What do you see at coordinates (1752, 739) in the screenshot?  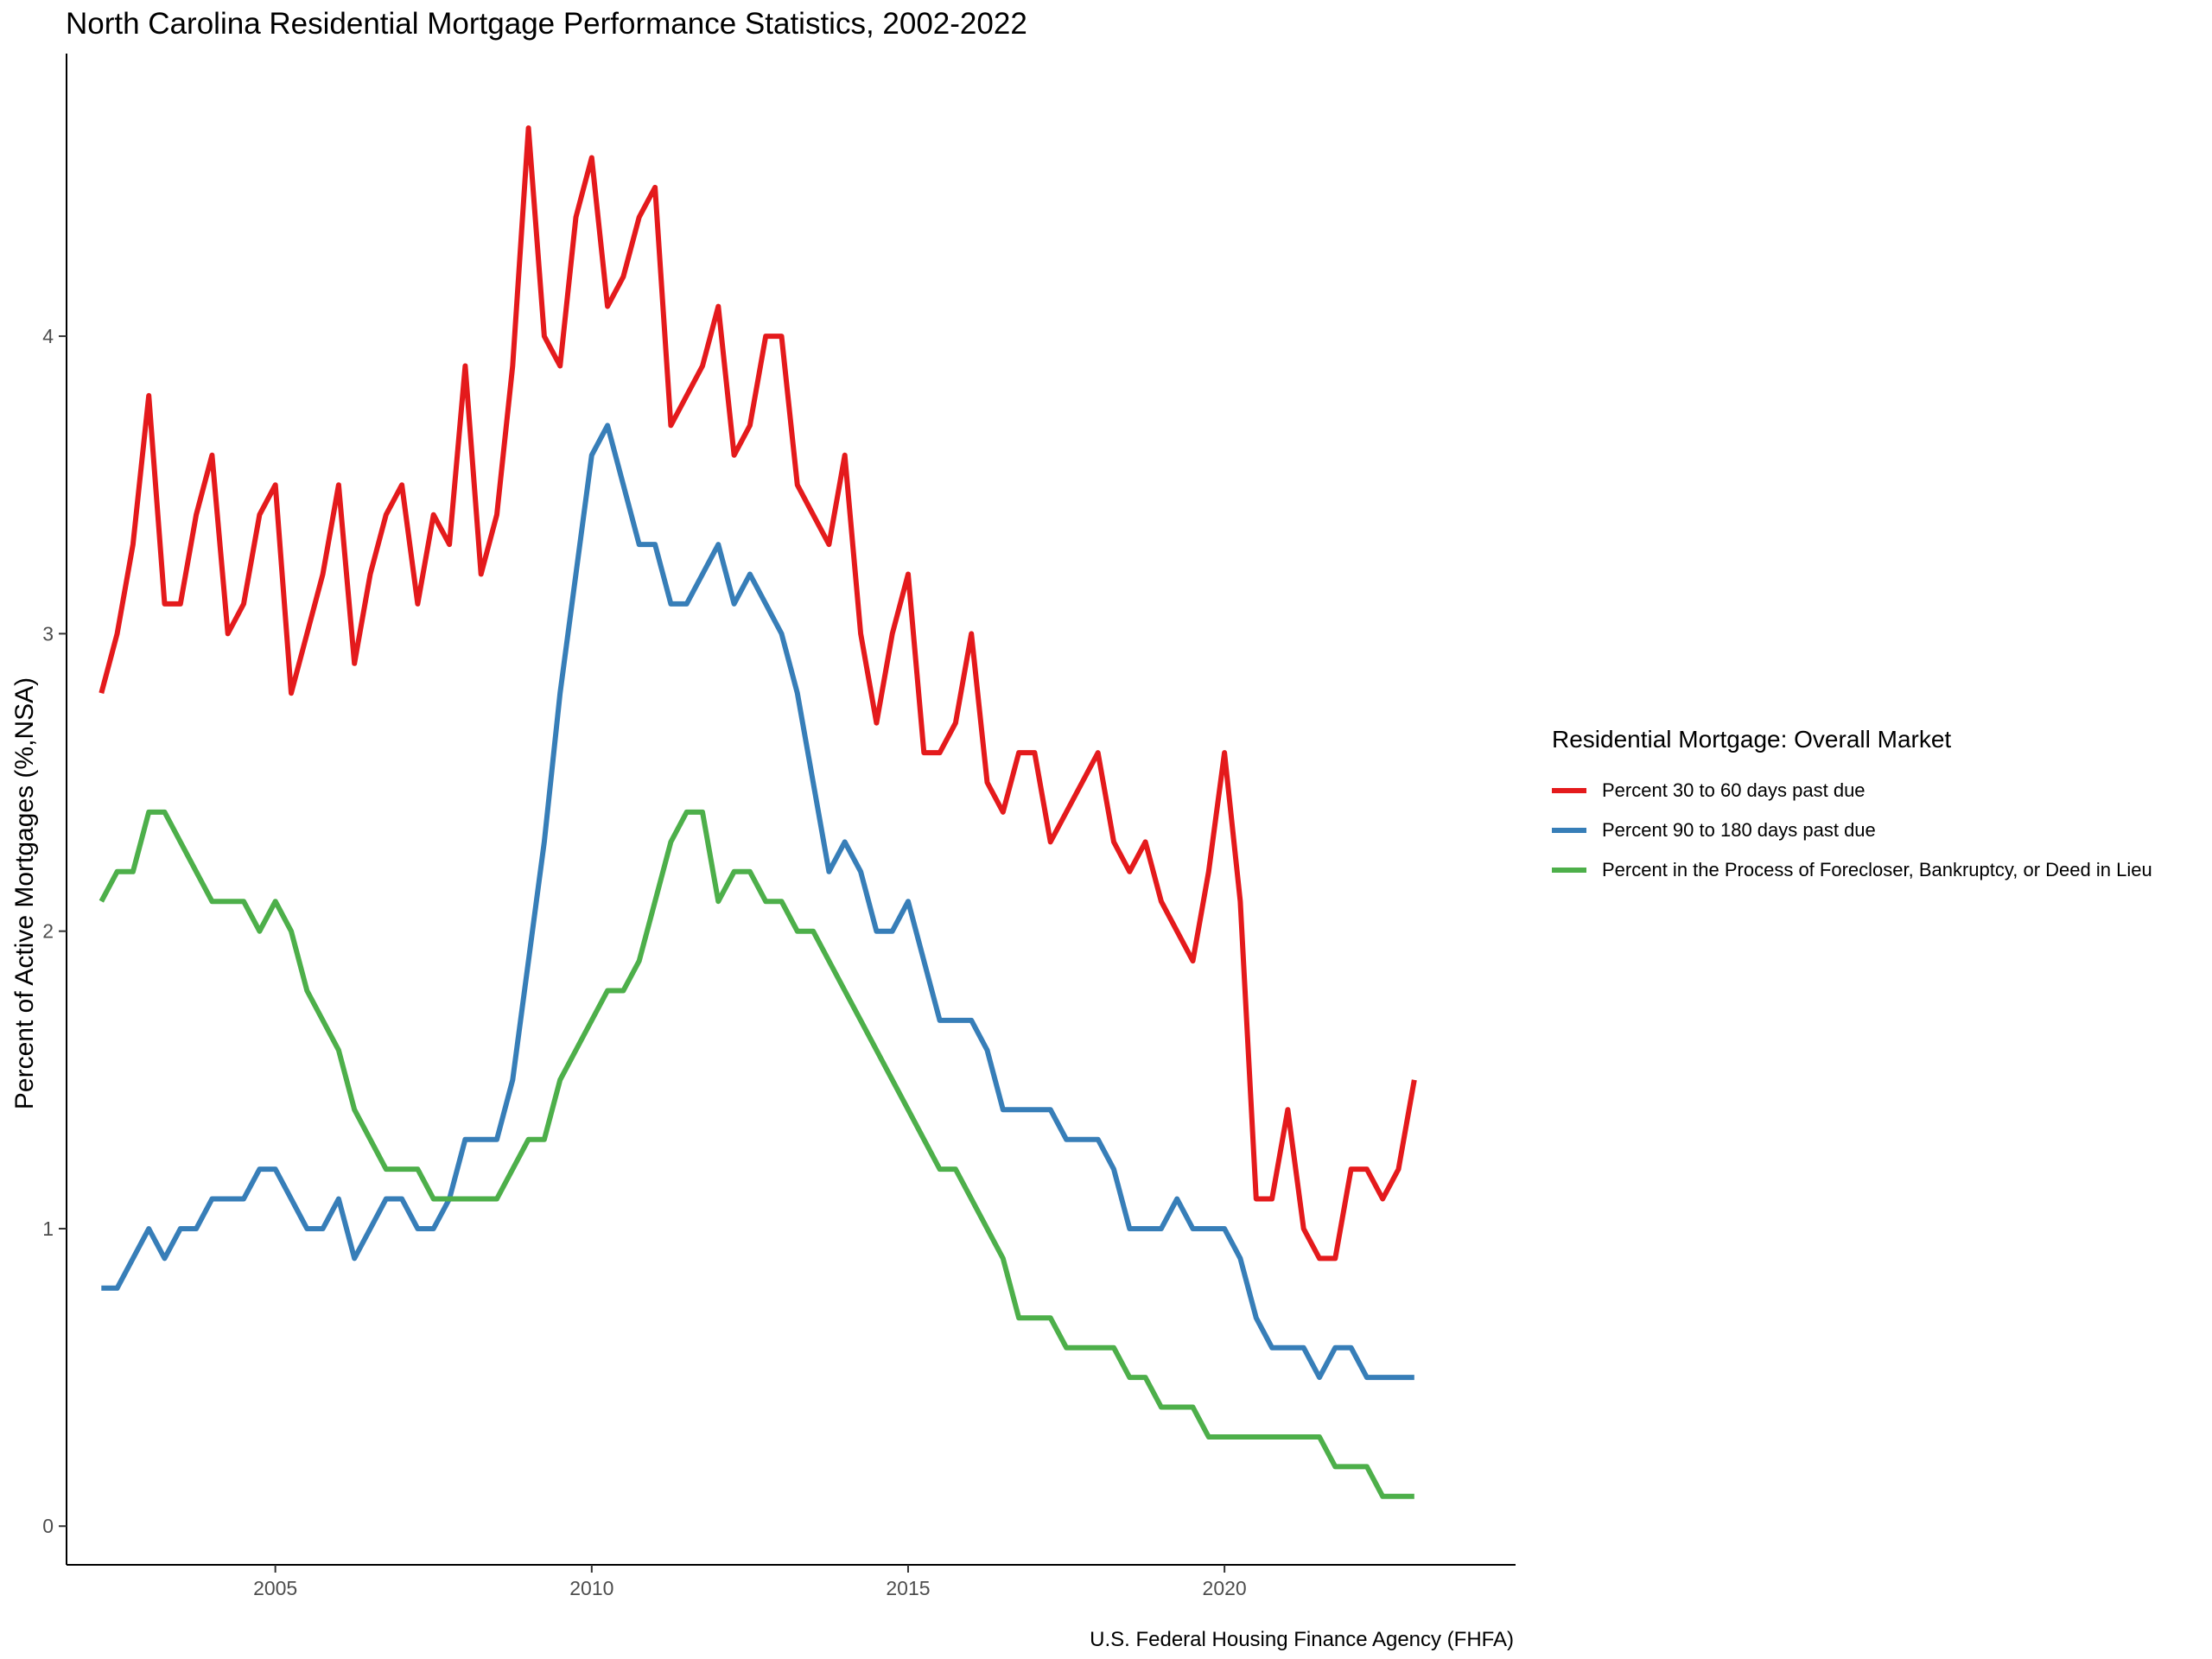 I see `legend-title: Residential Mortgage: Overall Market` at bounding box center [1752, 739].